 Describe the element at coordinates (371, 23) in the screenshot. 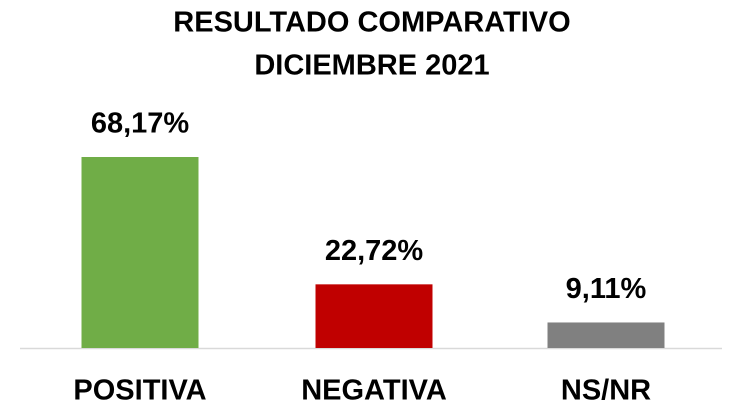

I see `chart-title: RESULTADO COMPARATIVO` at that location.